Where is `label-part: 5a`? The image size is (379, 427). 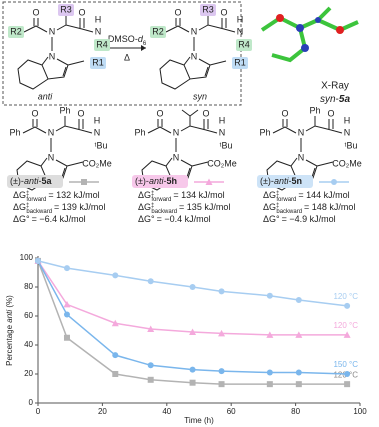 label-part: 5a is located at coordinates (46, 181).